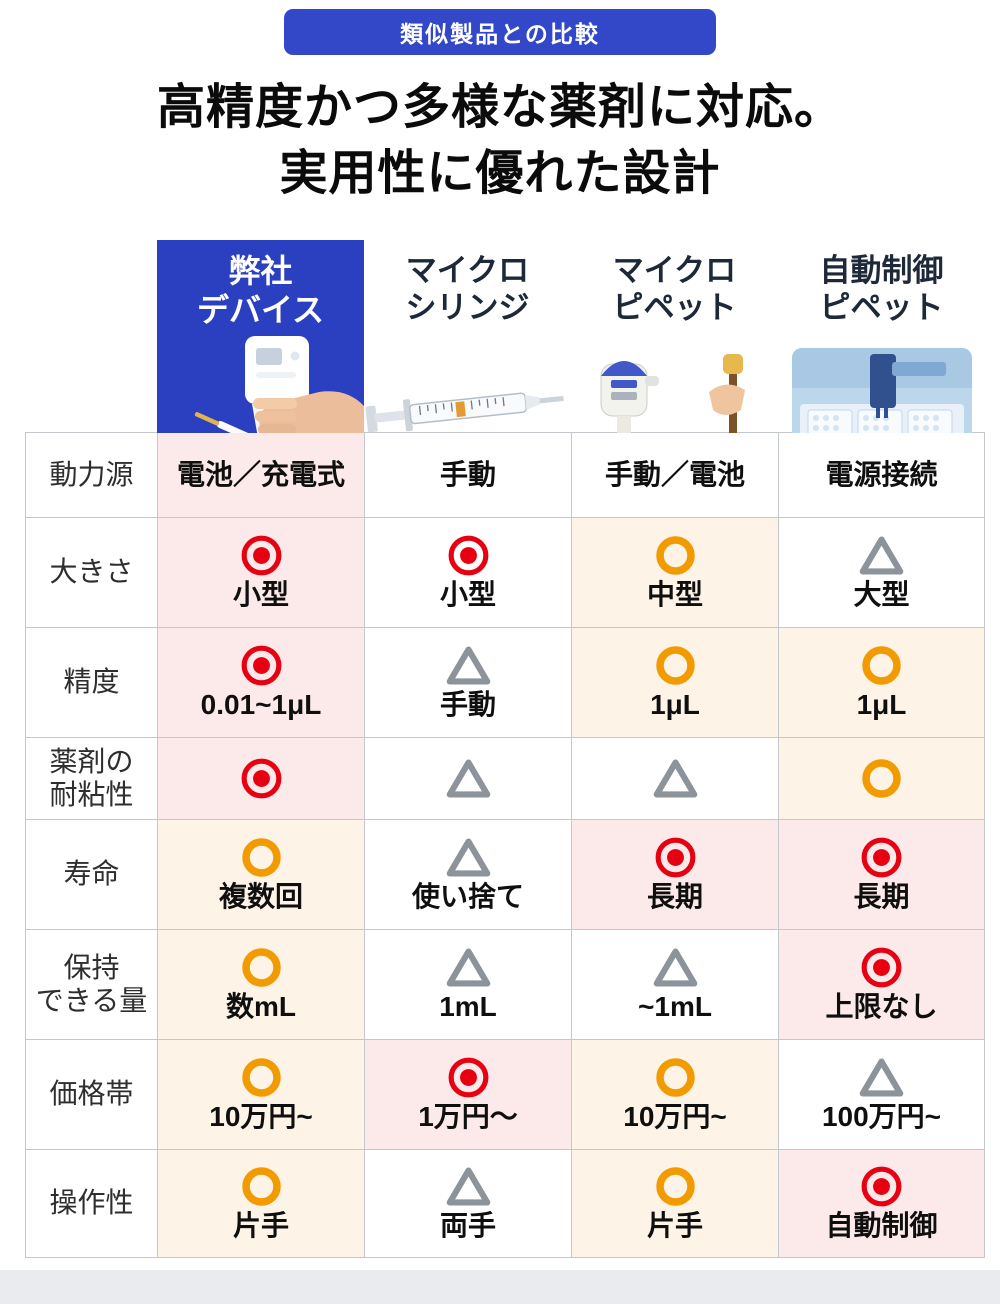 This screenshot has height=1304, width=1000. What do you see at coordinates (260, 874) in the screenshot?
I see `table-cell: 複数回` at bounding box center [260, 874].